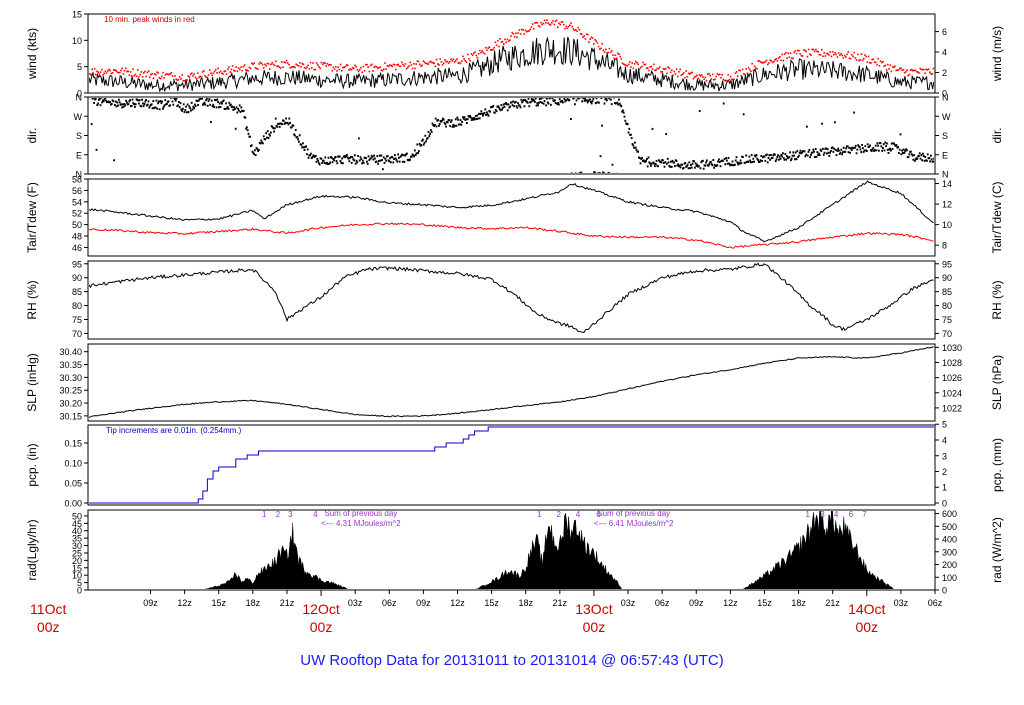 The width and height of the screenshot is (1024, 705). I want to click on slp-data, so click(511, 381).